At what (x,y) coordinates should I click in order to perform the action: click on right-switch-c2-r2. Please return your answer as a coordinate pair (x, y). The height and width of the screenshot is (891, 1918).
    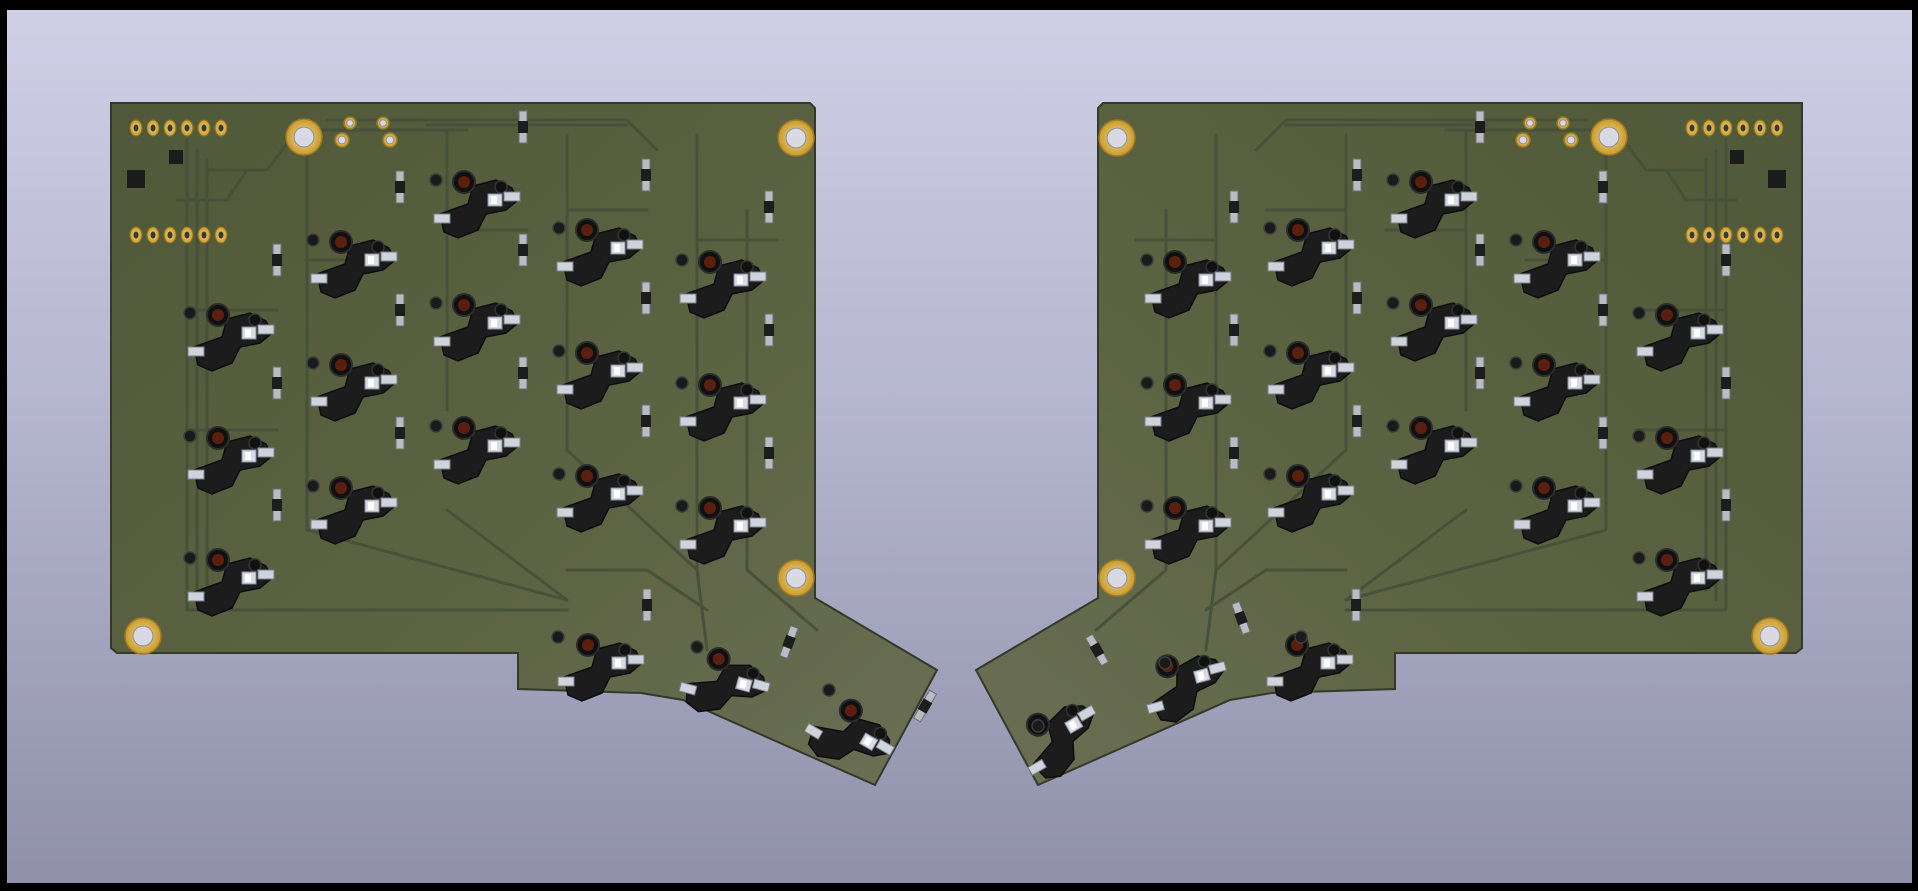
    Looking at the image, I should click on (1557, 387).